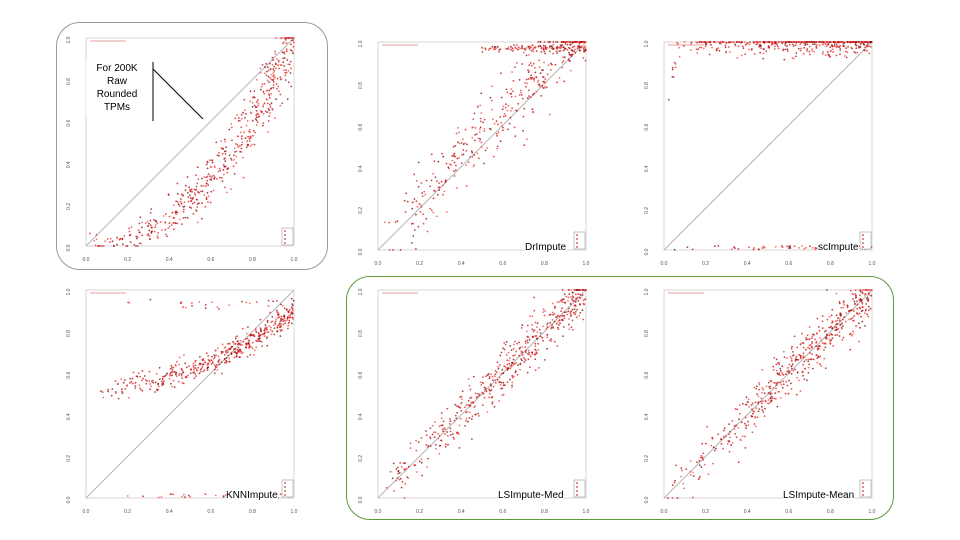  What do you see at coordinates (830, 512) in the screenshot?
I see `x-tick-label: 0.8` at bounding box center [830, 512].